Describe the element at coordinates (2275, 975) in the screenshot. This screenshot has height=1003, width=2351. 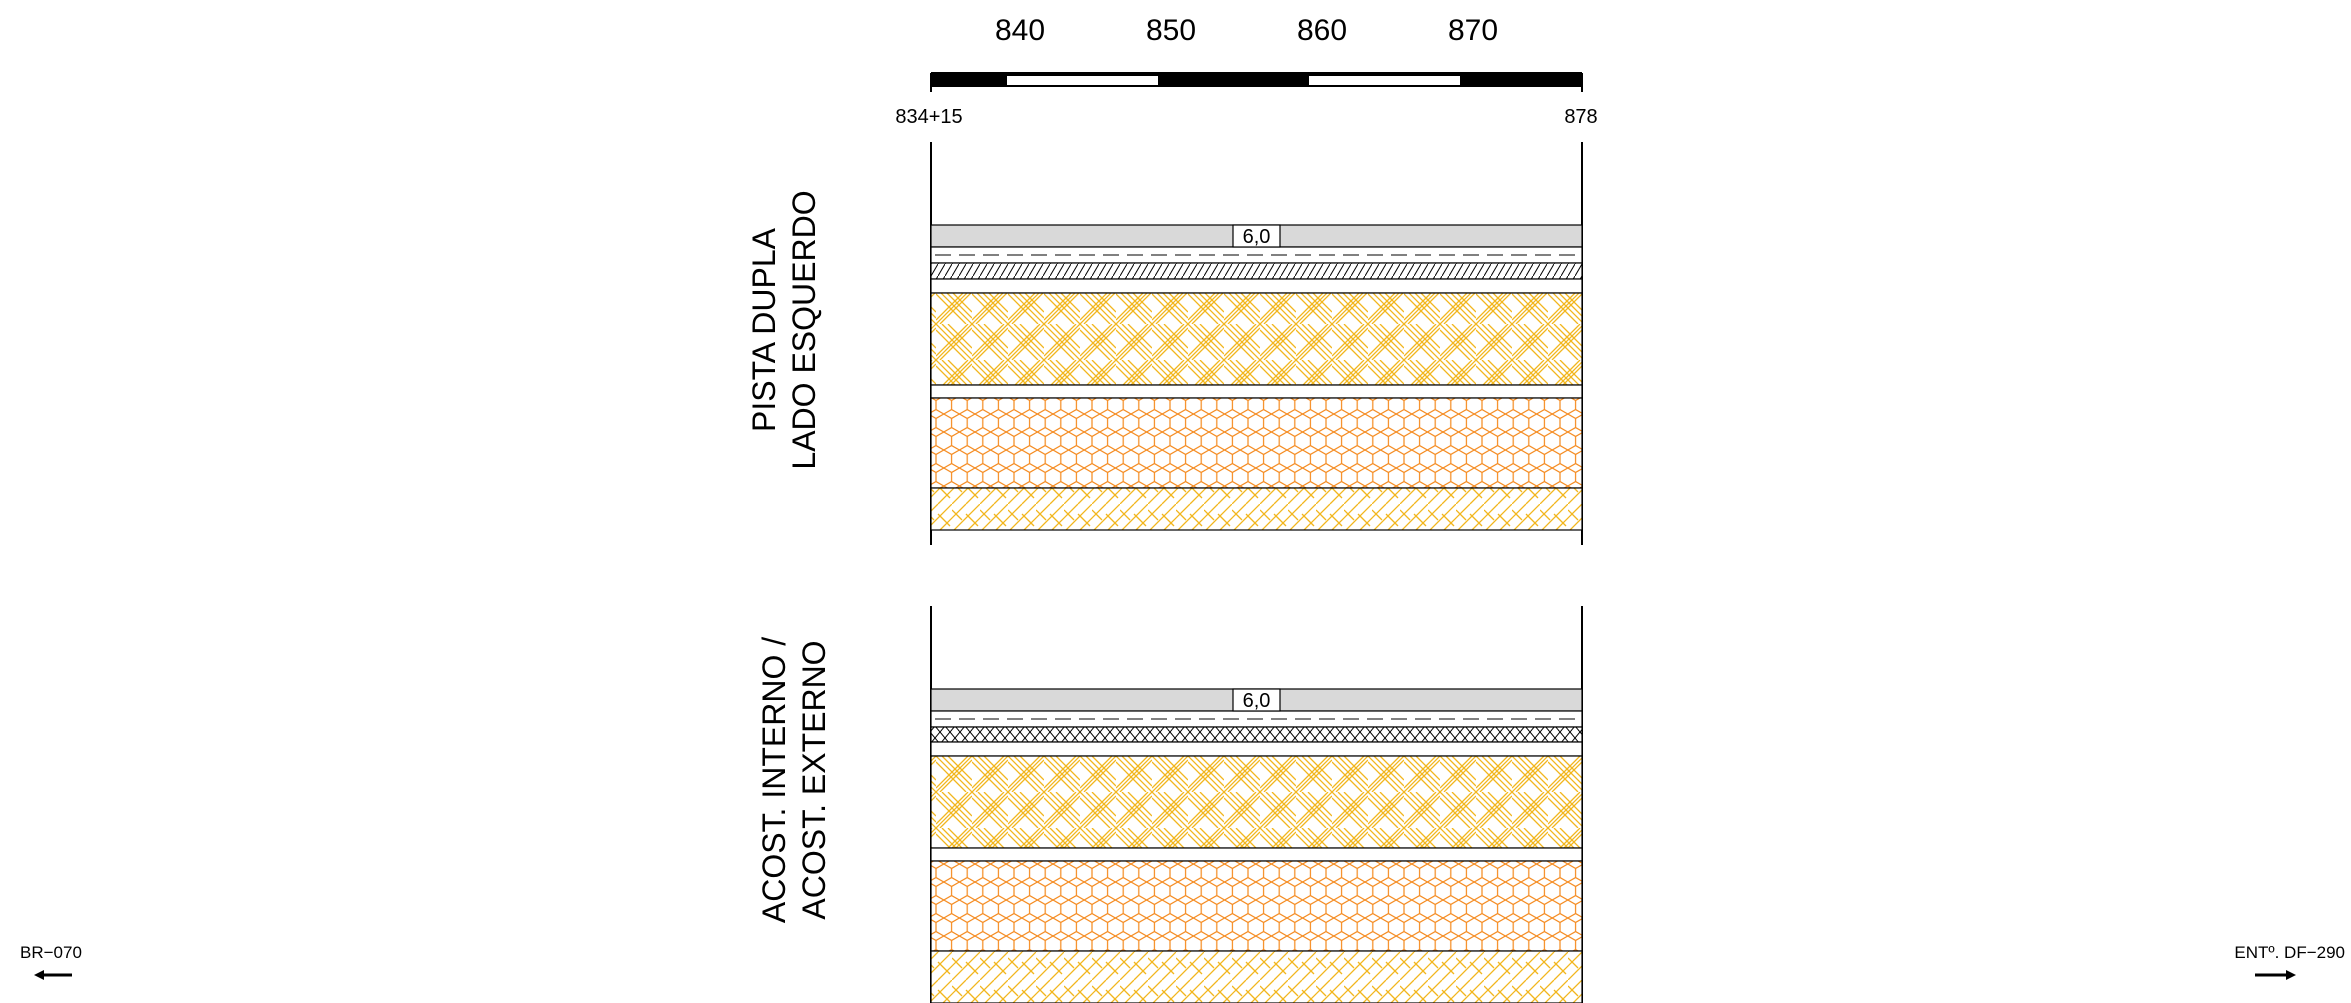
I see `arrow-right-icon` at that location.